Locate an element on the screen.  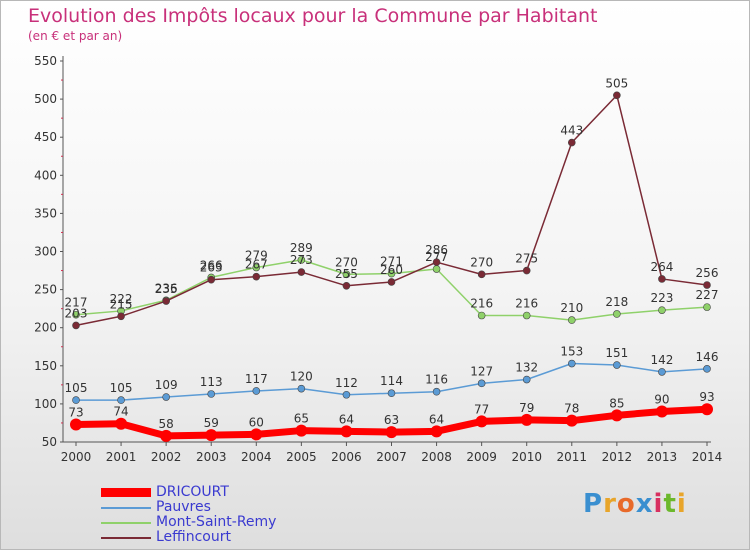
y-tick-label: 500 is located at coordinates (45, 99).